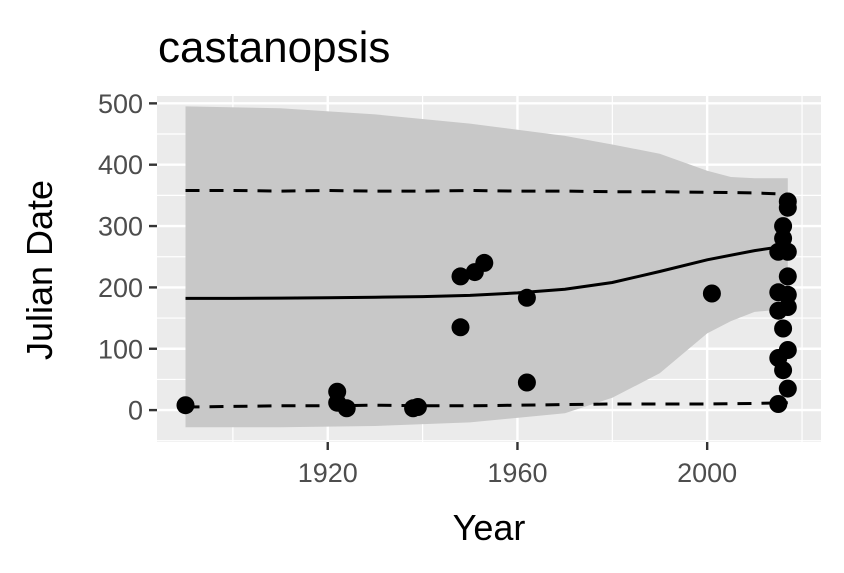 The width and height of the screenshot is (844, 573). I want to click on upper-dashed-line, so click(486, 192).